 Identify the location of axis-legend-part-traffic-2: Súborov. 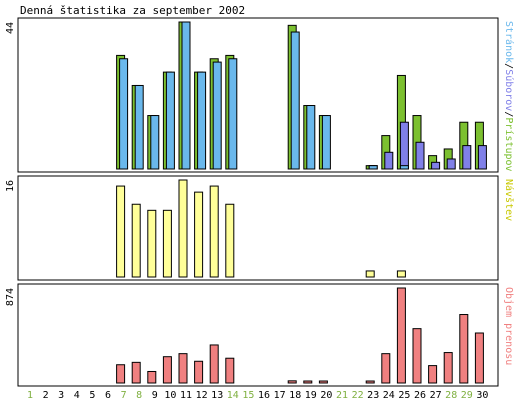
(509, 90).